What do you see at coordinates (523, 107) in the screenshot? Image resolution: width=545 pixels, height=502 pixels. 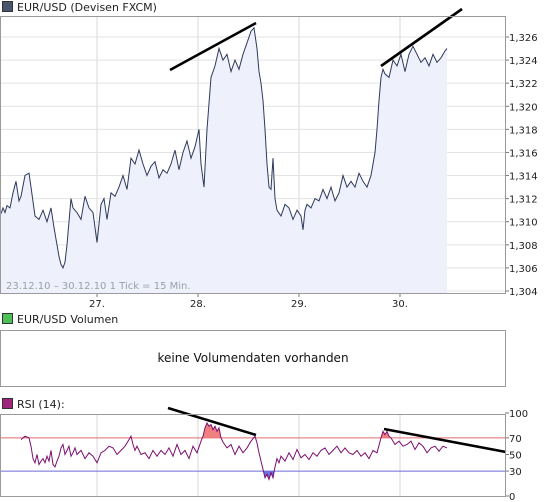 I see `price-ytick-label-3: 1,320` at bounding box center [523, 107].